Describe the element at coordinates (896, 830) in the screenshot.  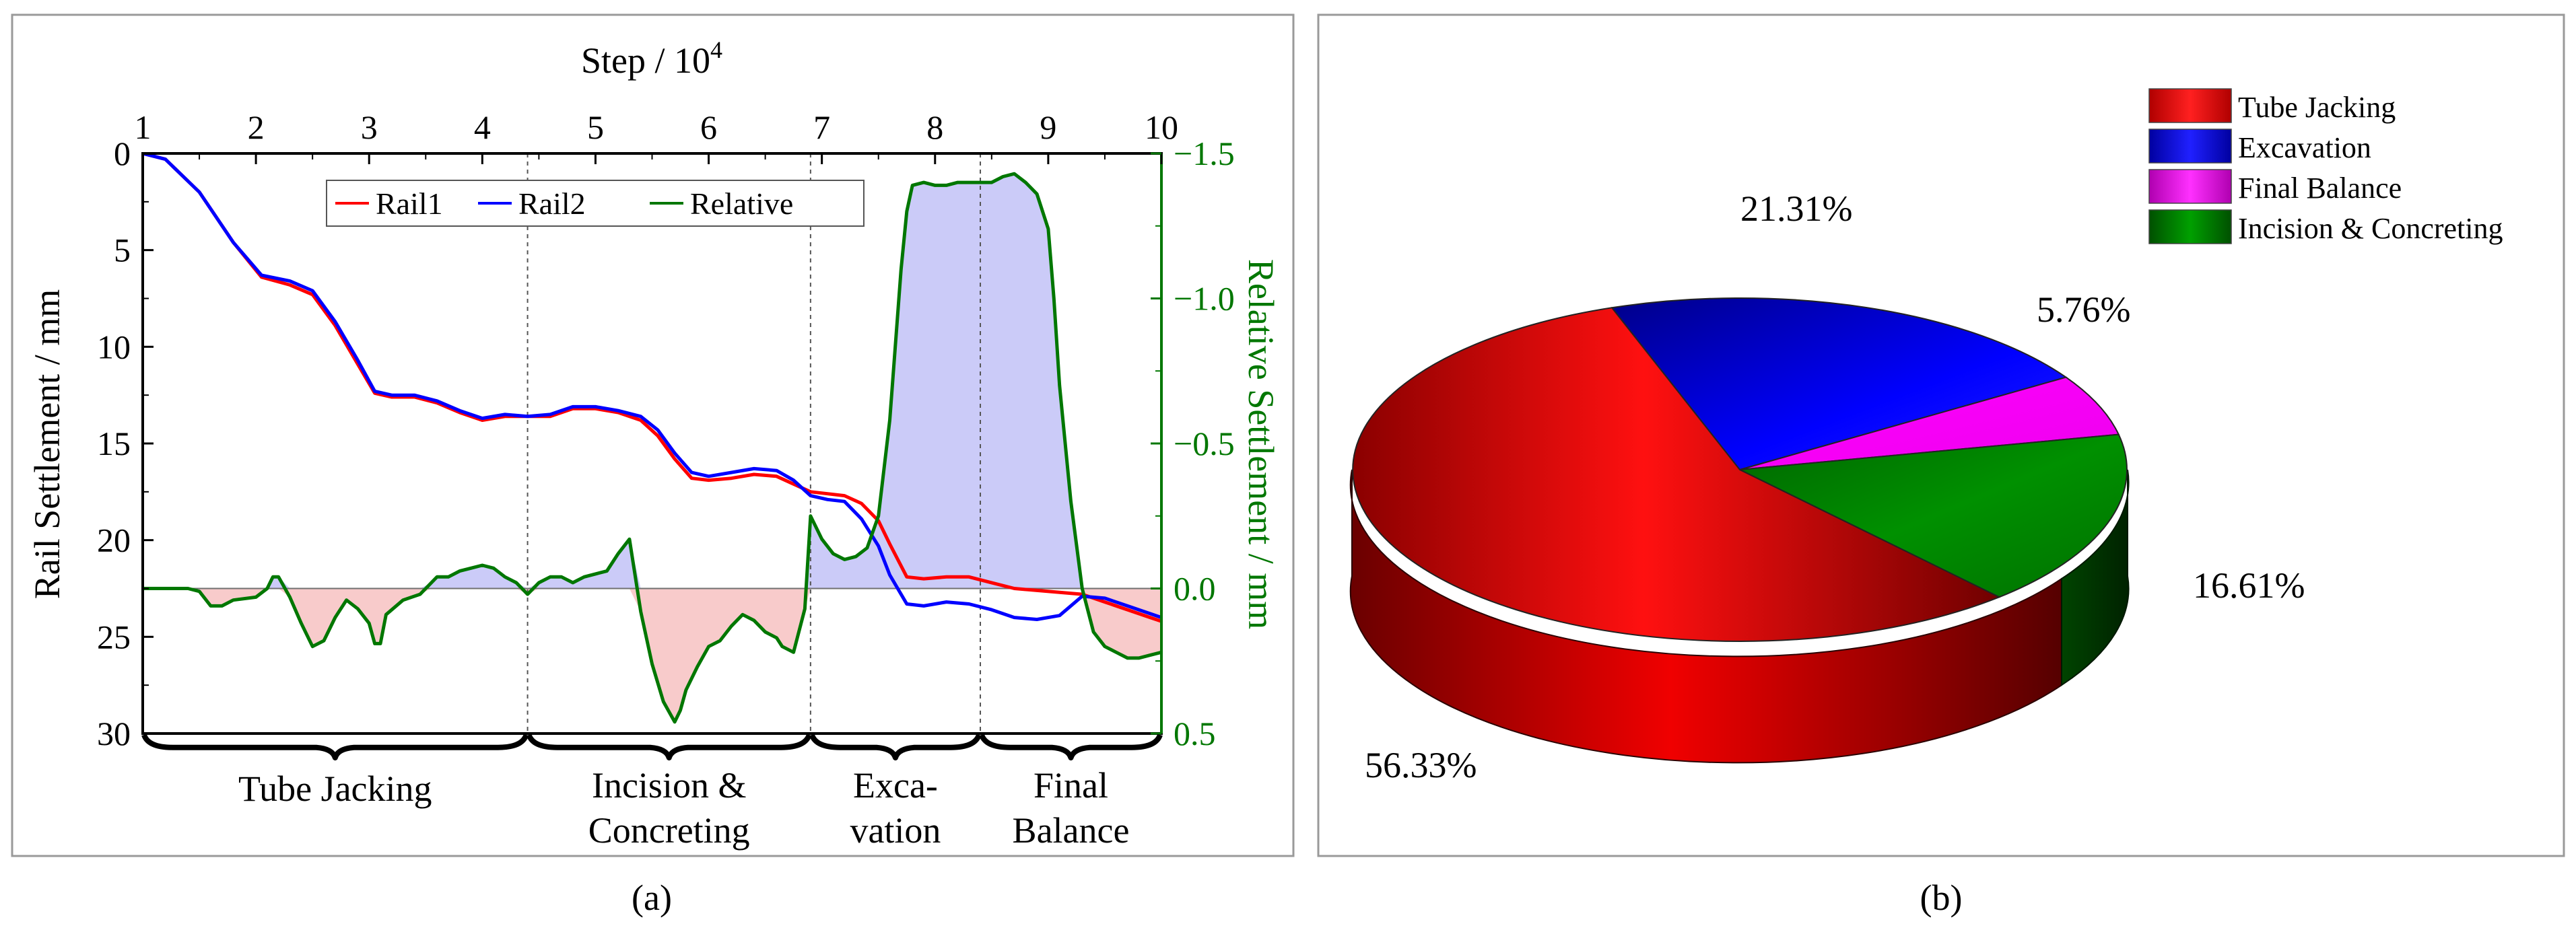
I see `phase-label-line2: vation` at that location.